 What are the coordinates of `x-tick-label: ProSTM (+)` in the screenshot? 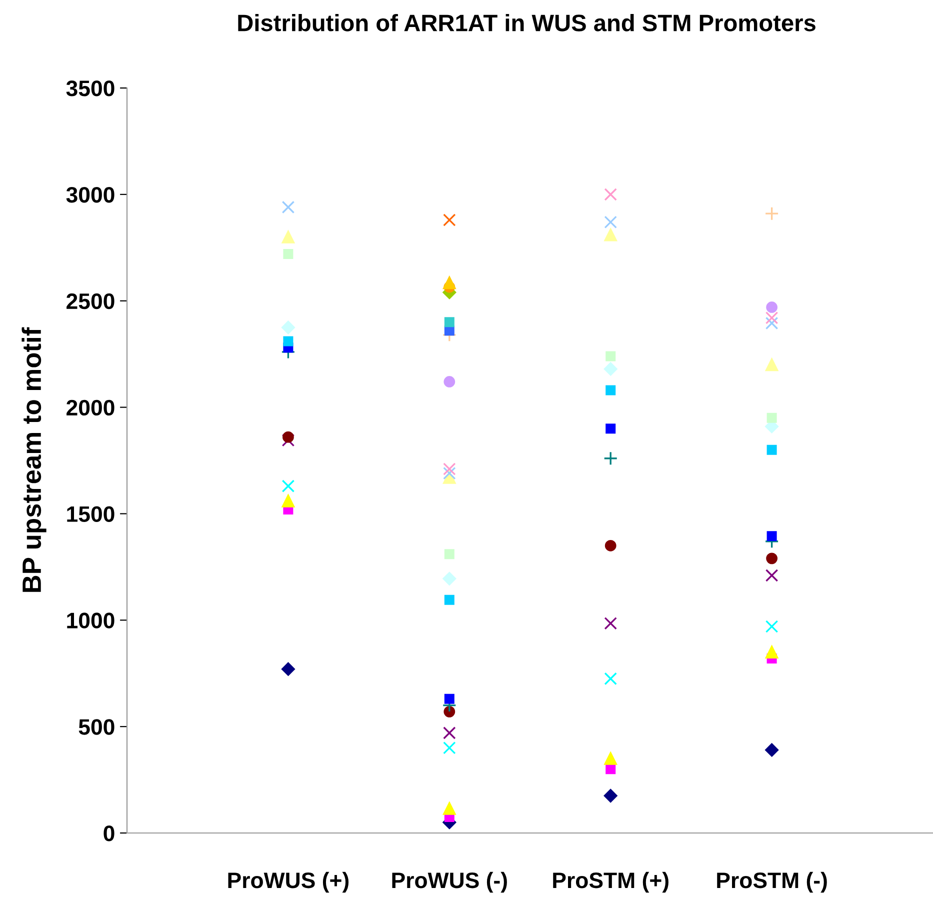 It's located at (610, 882).